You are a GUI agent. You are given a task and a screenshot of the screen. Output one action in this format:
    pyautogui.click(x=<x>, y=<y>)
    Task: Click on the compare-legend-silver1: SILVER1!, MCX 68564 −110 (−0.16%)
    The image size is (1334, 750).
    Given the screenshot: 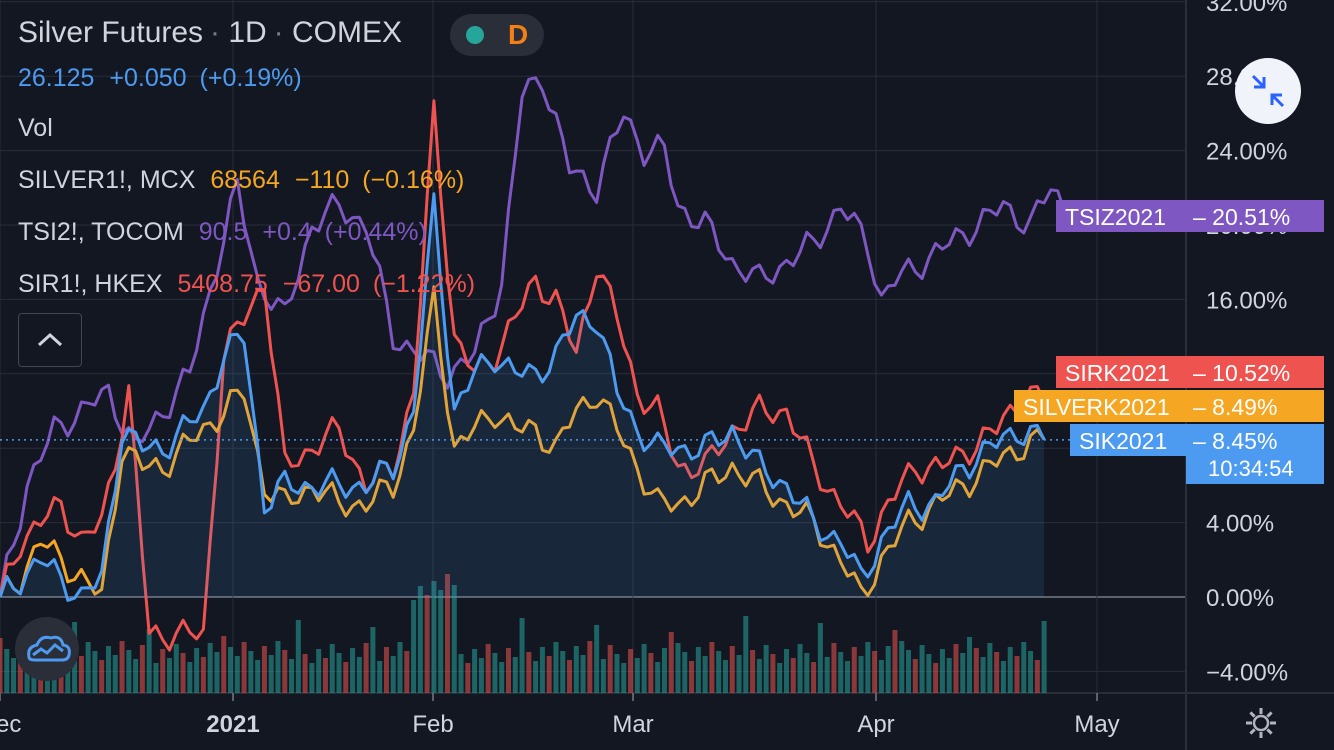 What is the action you would take?
    pyautogui.click(x=241, y=180)
    